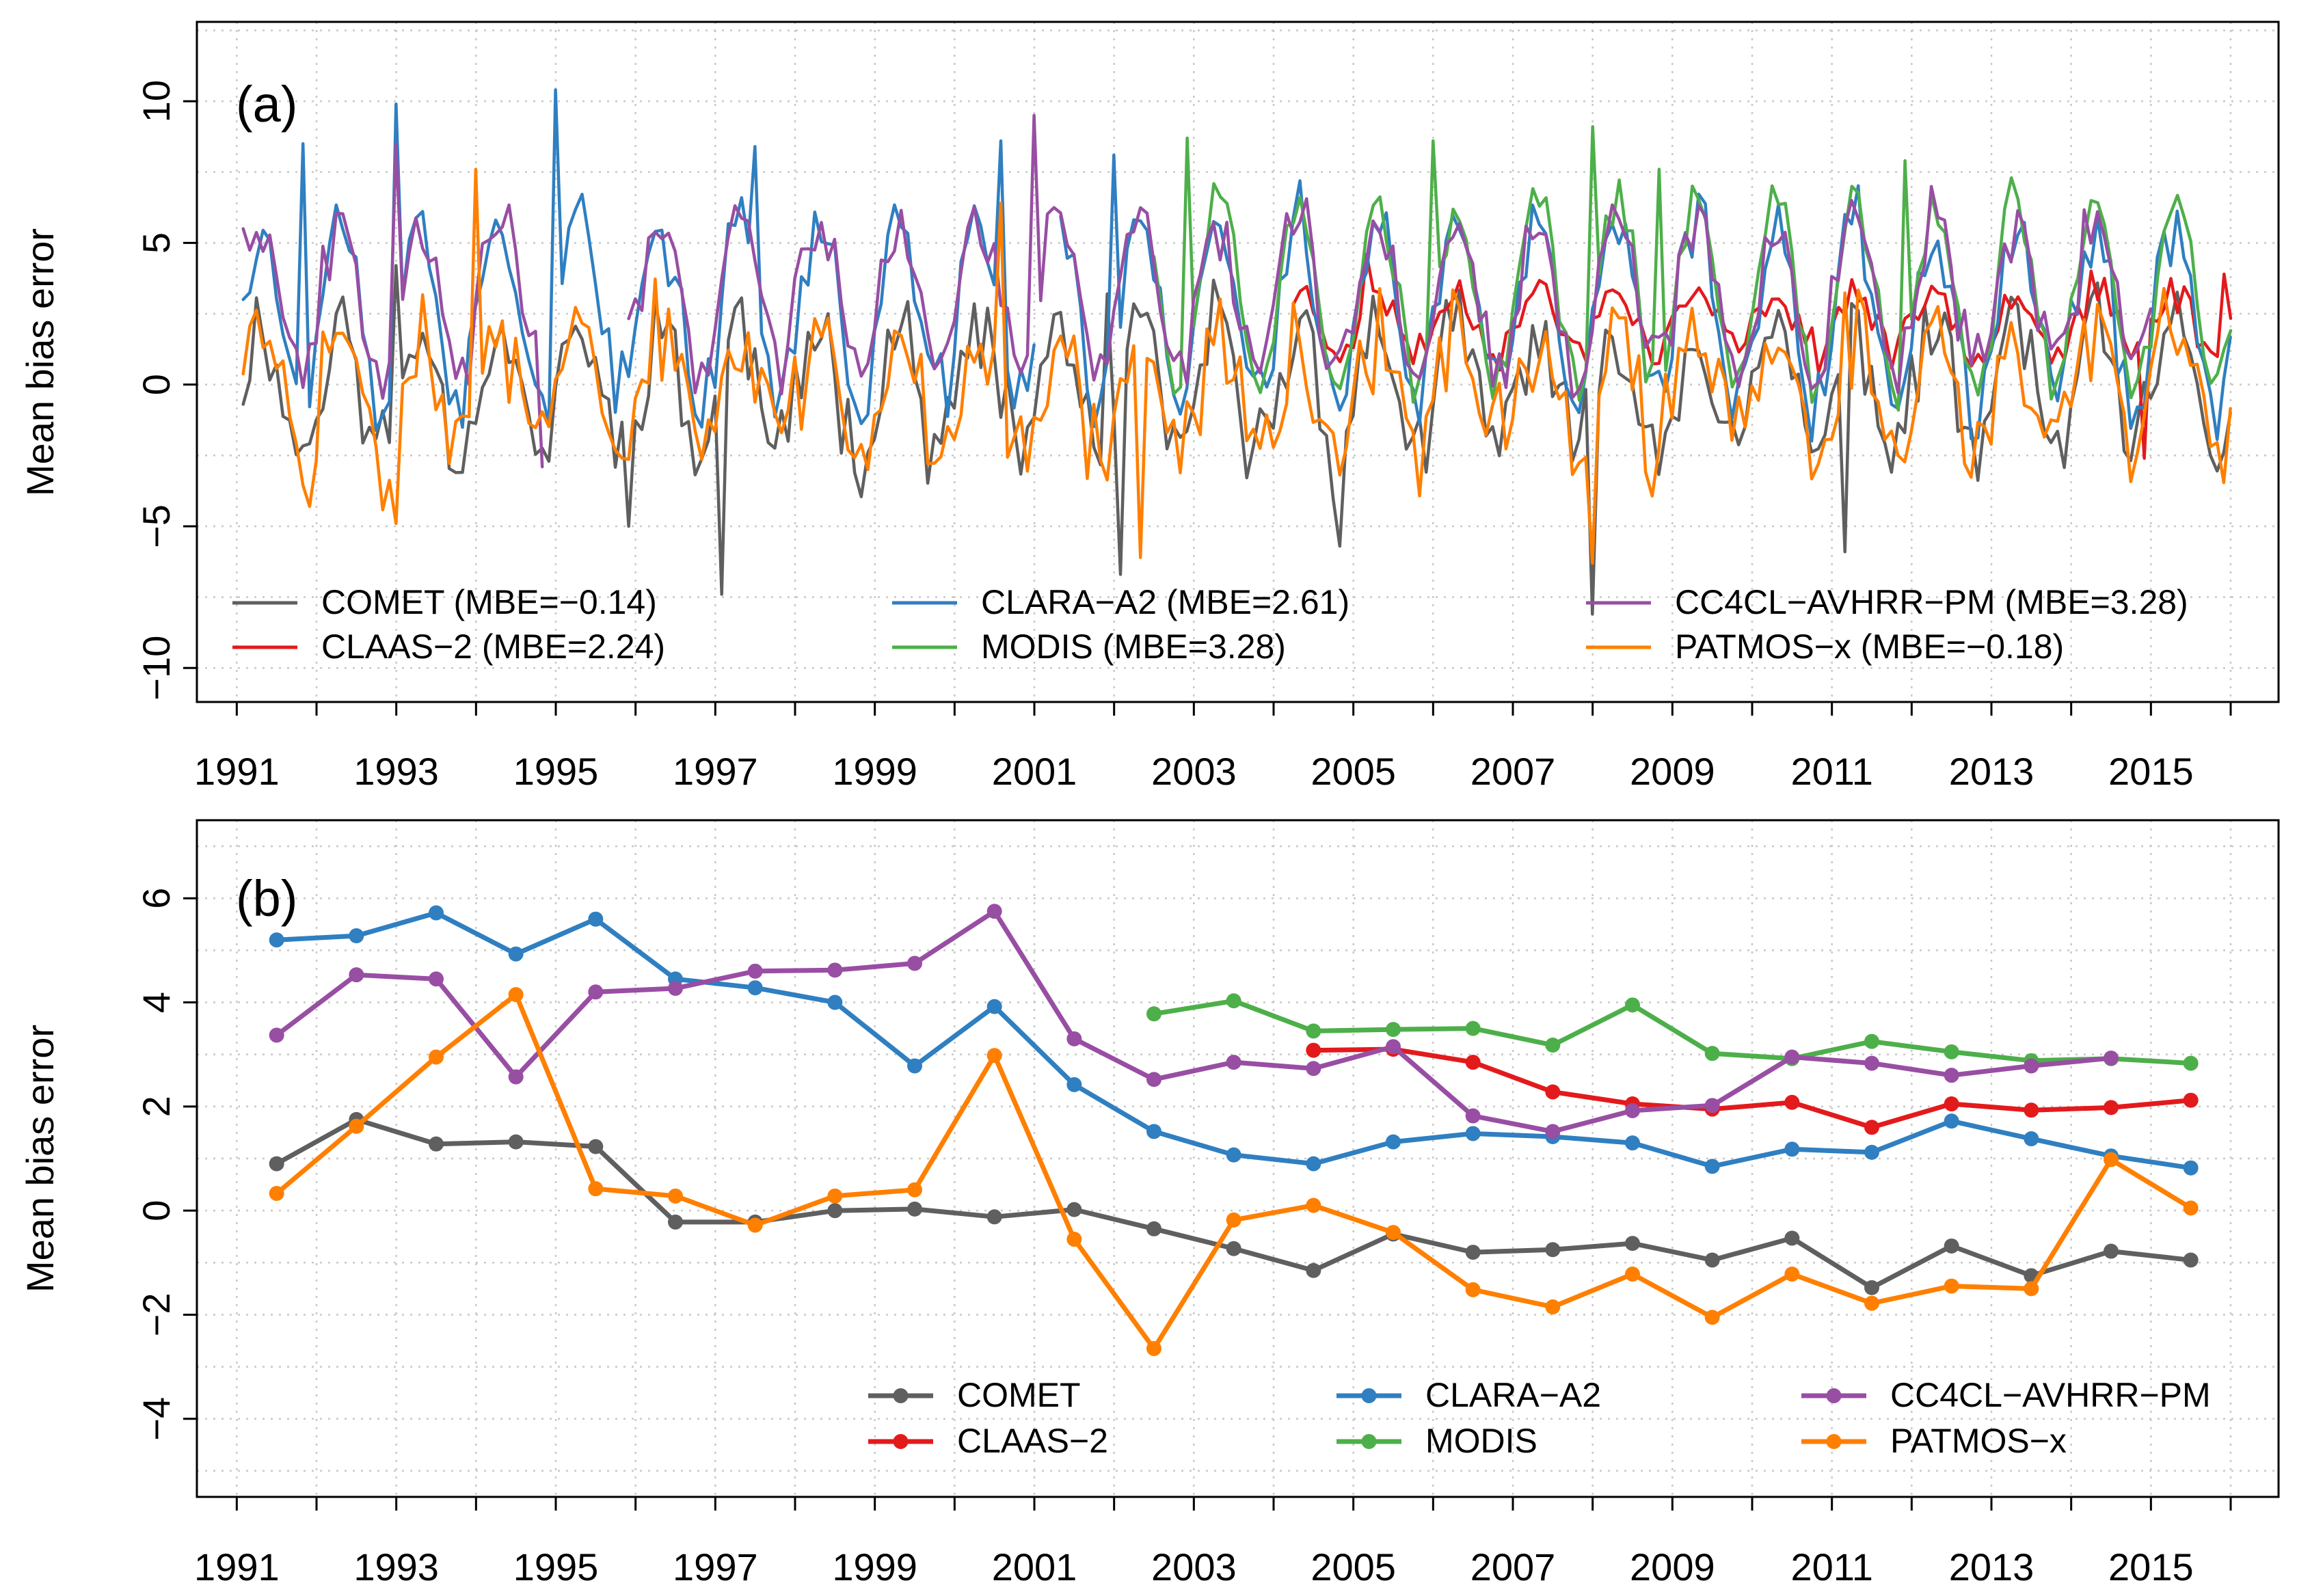 This screenshot has width=2297, height=1596. I want to click on y-tick-label: 2, so click(157, 1106).